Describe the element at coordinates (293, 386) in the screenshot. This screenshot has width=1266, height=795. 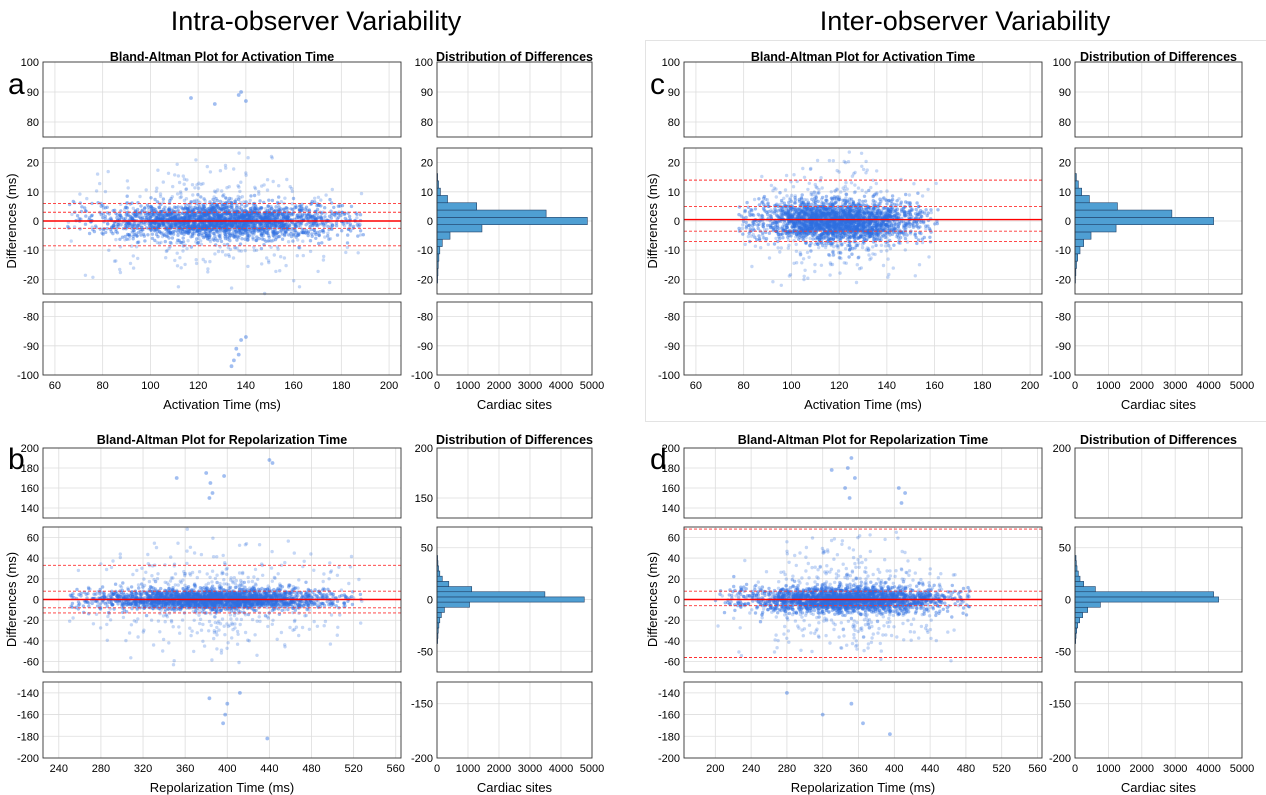
I see `x-tick-label: 160` at that location.